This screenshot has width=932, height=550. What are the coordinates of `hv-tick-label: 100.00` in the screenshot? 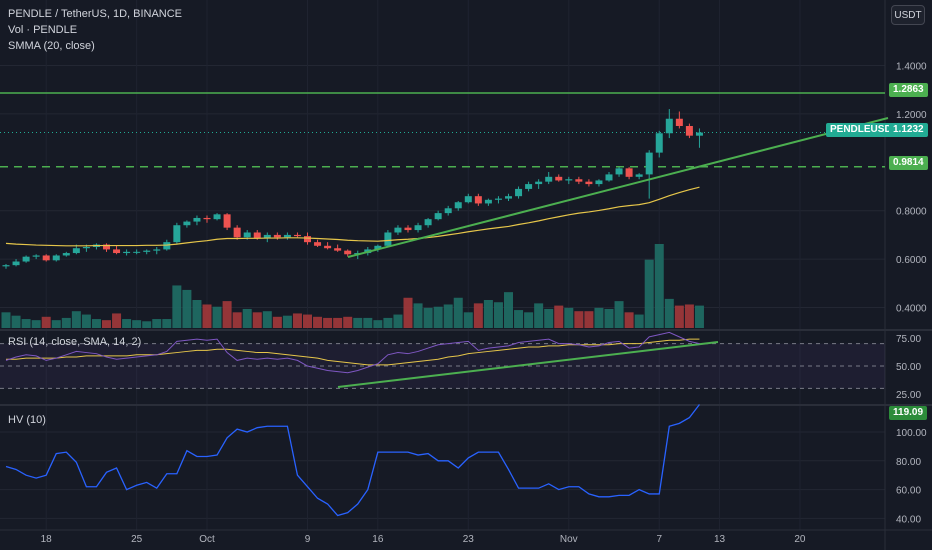 It's located at (911, 433).